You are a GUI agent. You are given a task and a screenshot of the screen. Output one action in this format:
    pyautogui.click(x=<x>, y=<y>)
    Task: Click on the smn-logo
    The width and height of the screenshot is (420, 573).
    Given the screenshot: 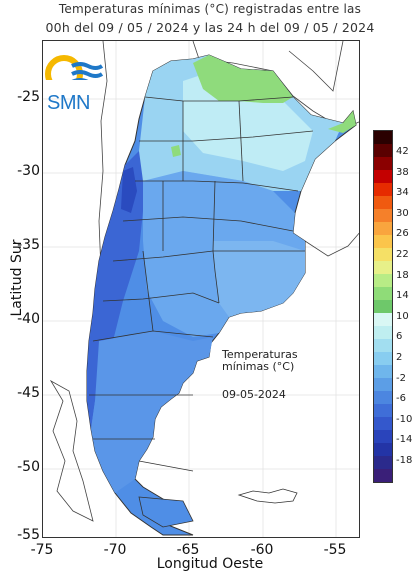 What is the action you would take?
    pyautogui.click(x=74, y=67)
    